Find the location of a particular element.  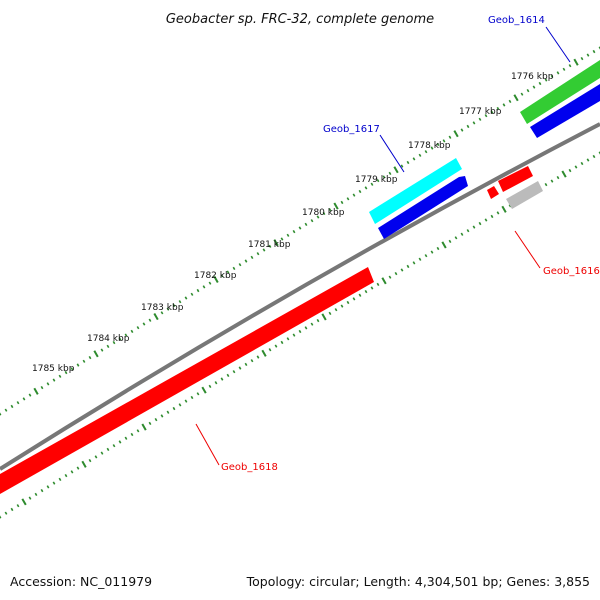

ruler-label: 1778 kbp is located at coordinates (429, 146).